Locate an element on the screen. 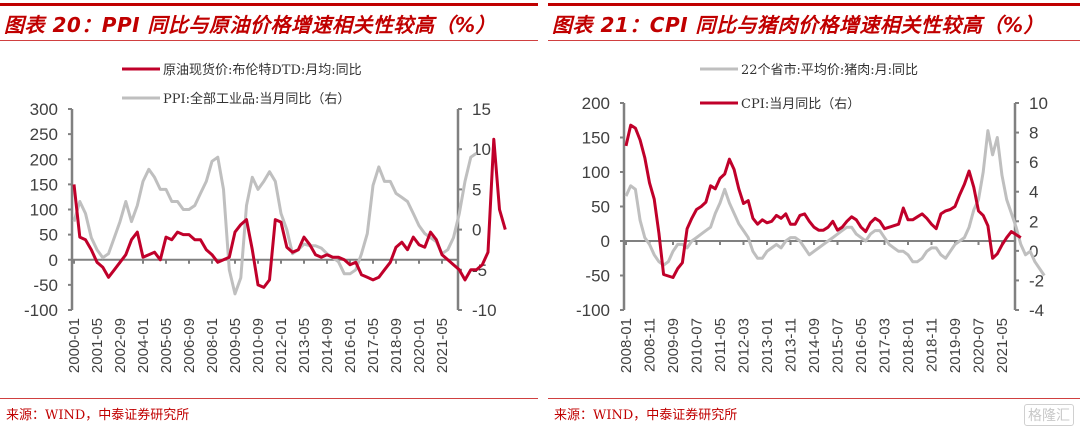 The image size is (1080, 428). watermark-logo: 格隆汇 is located at coordinates (1049, 415).